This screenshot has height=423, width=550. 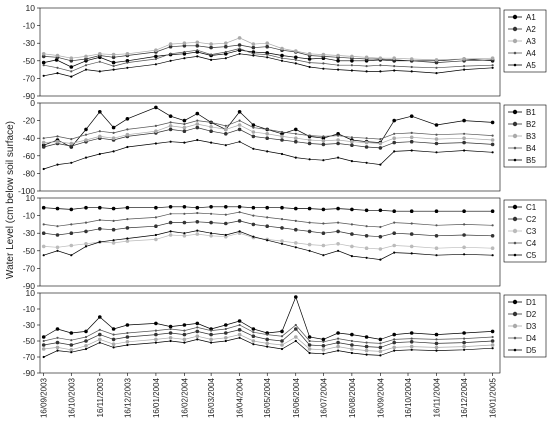 I want to click on y-tick-label: -90, so click(x=29, y=373).